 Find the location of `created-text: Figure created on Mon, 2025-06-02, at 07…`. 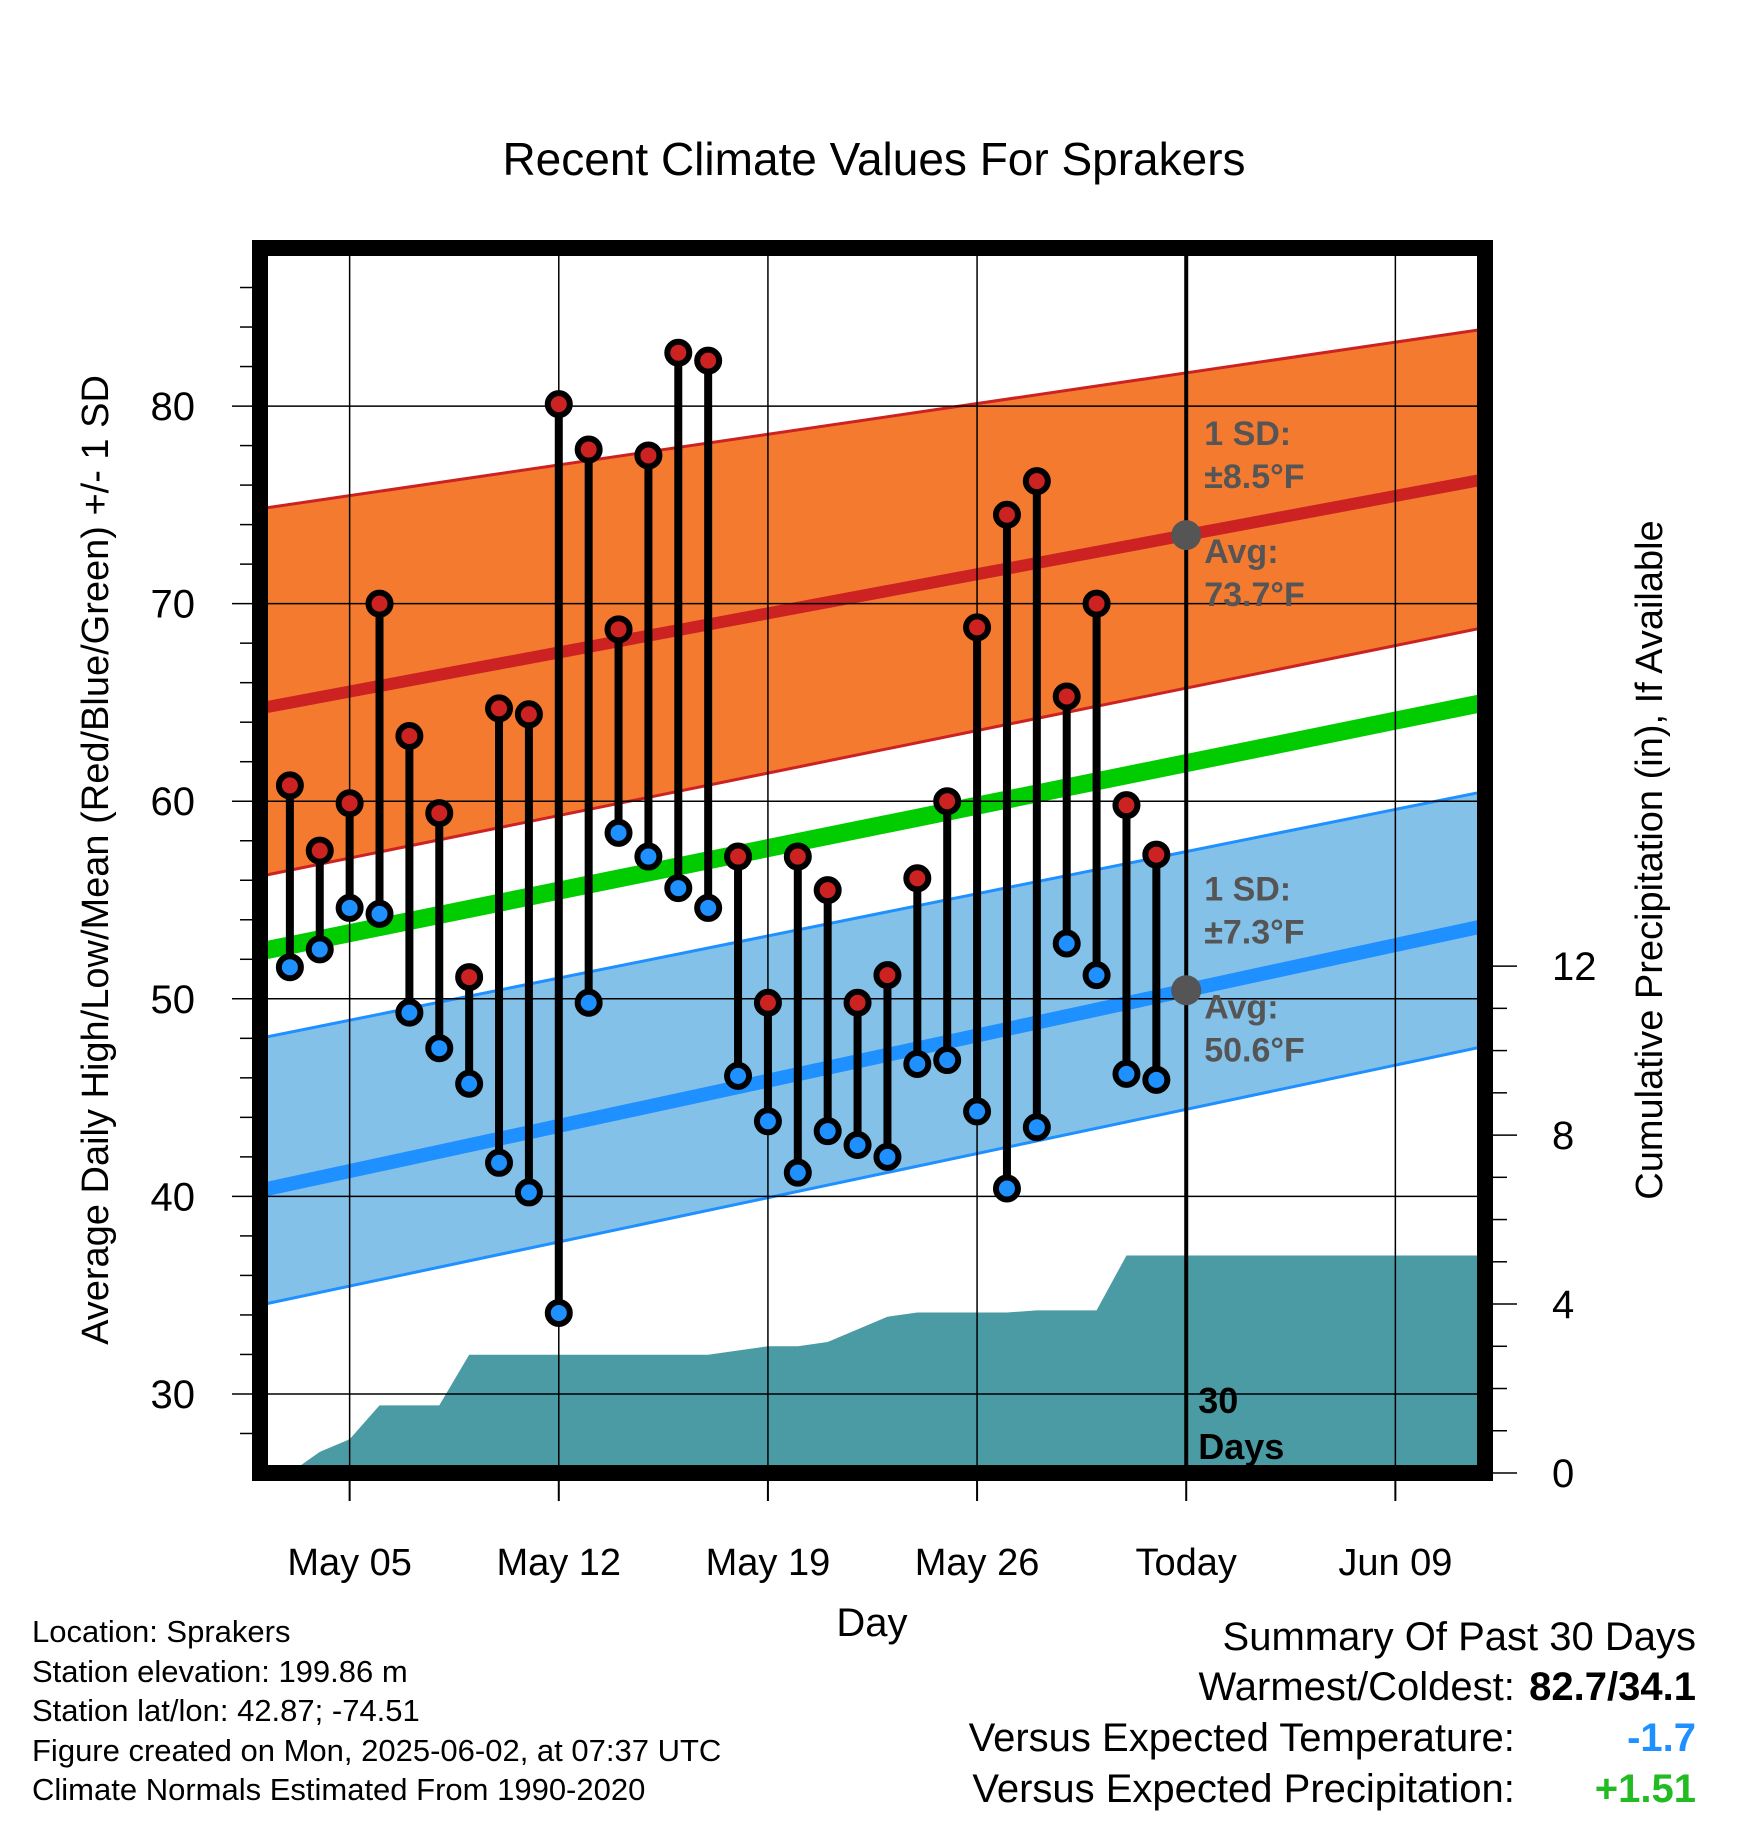

created-text: Figure created on Mon, 2025-06-02, at 07… is located at coordinates (377, 1750).